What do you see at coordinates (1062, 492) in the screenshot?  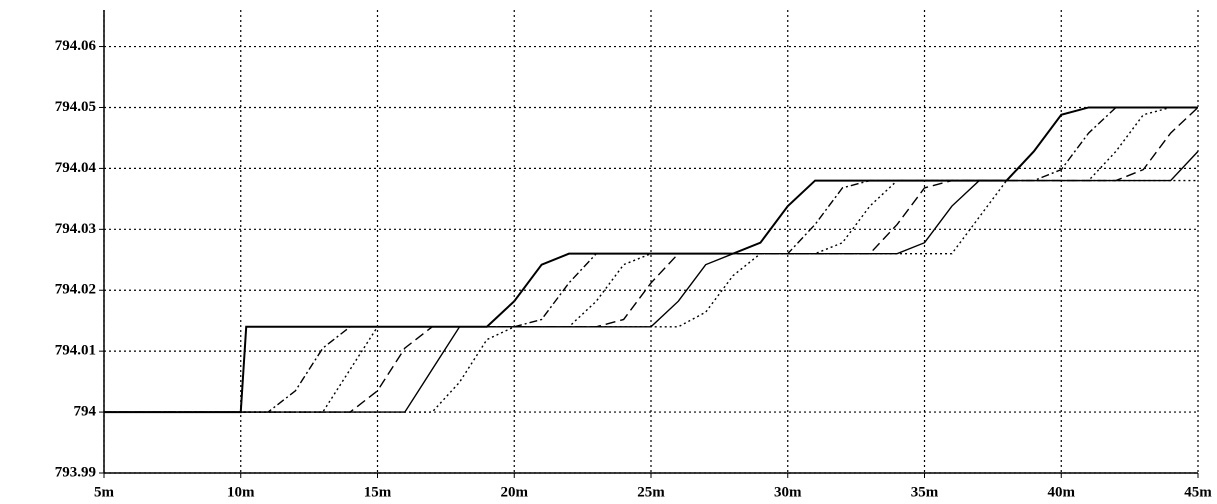 I see `x-tick-label: 40m` at bounding box center [1062, 492].